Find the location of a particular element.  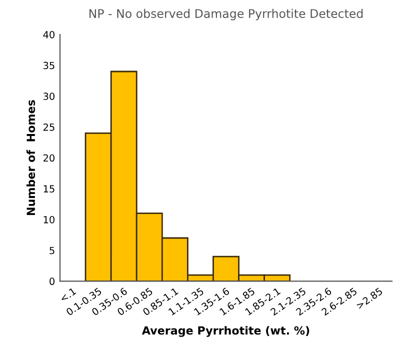

y-tick-label: 40 is located at coordinates (48, 34).